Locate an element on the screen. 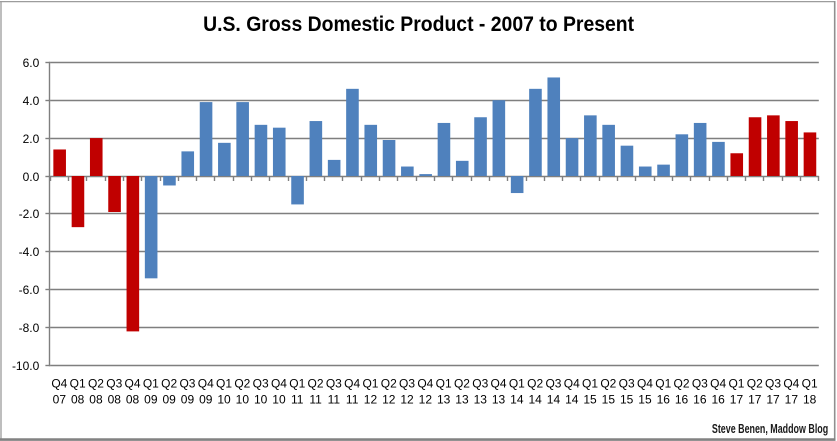 The image size is (837, 441). svg-text: 2.0 is located at coordinates (31, 139).